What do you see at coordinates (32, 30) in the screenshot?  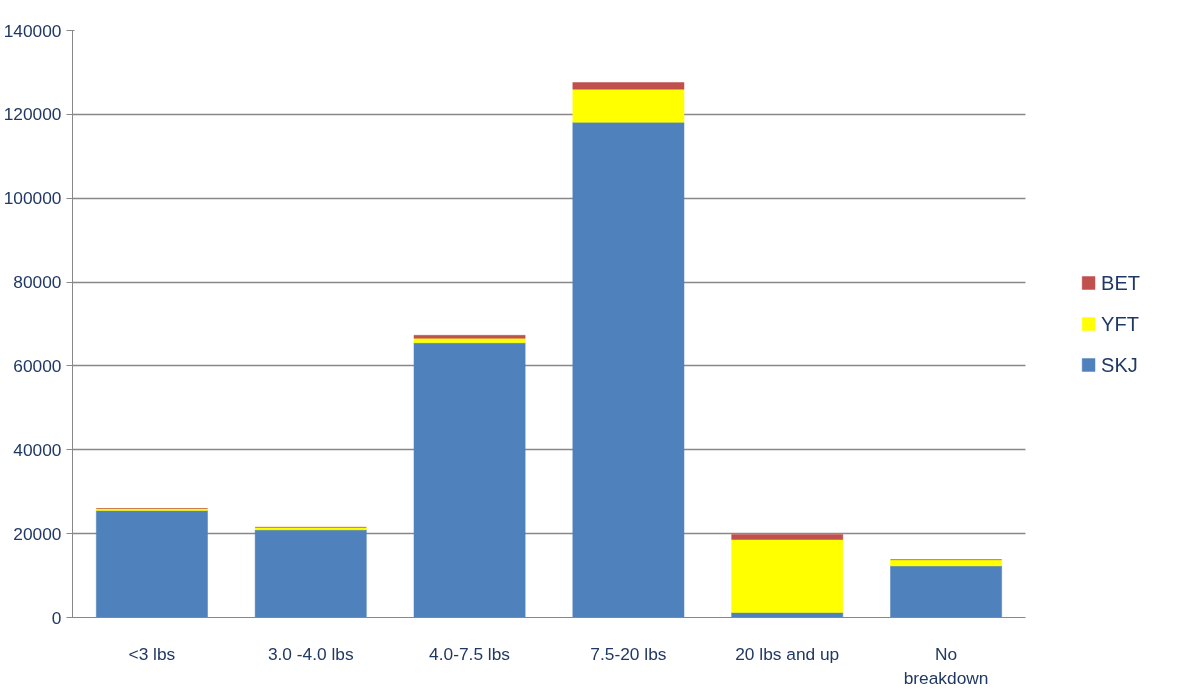 I see `y-tick-label: 140000` at bounding box center [32, 30].